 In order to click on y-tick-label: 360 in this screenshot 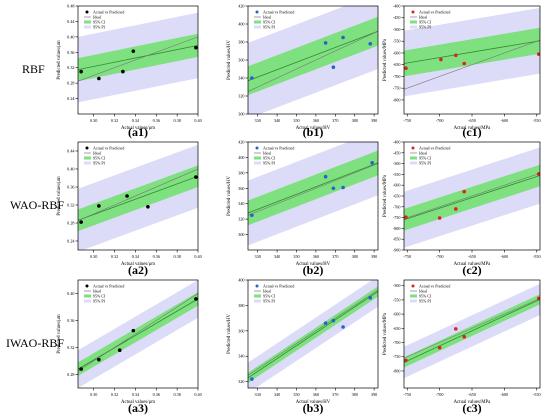, I will do `click(241, 60)`.